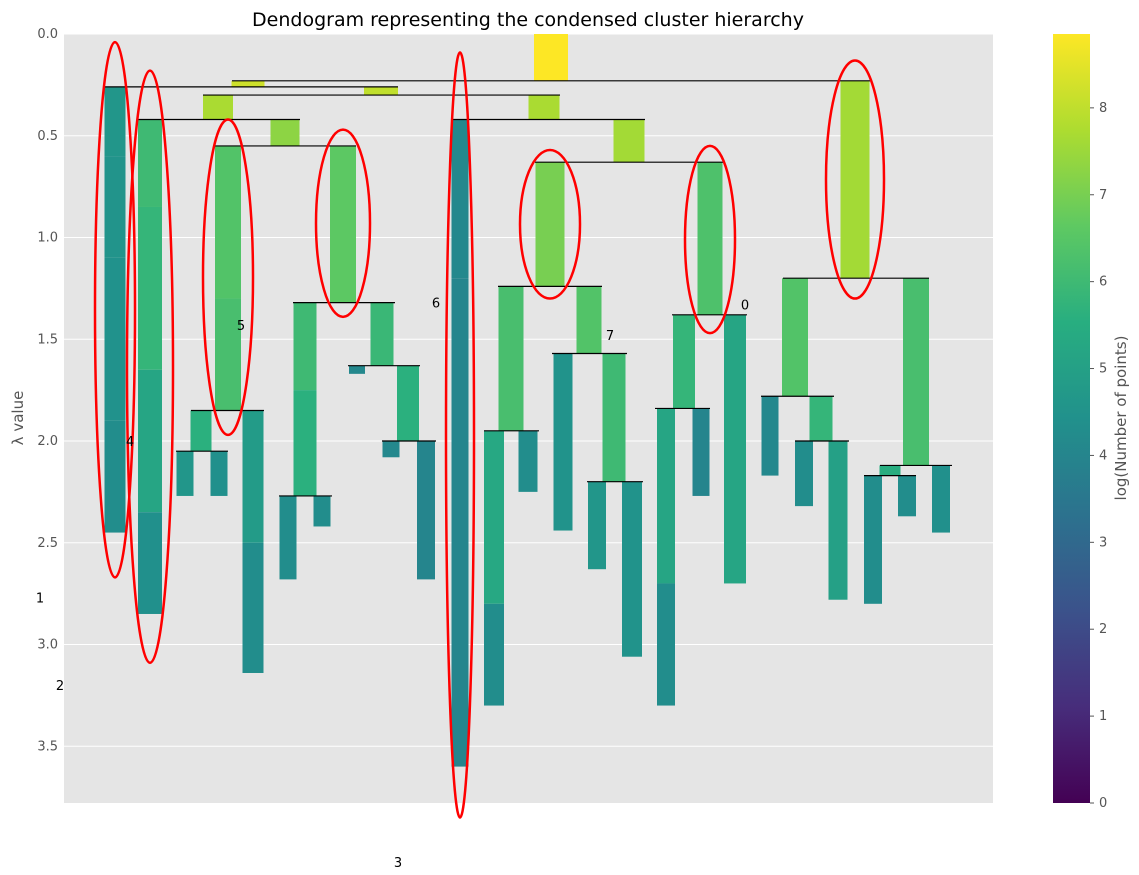 The image size is (1139, 875). What do you see at coordinates (1103, 803) in the screenshot?
I see `colorbar-tick-label: 0` at bounding box center [1103, 803].